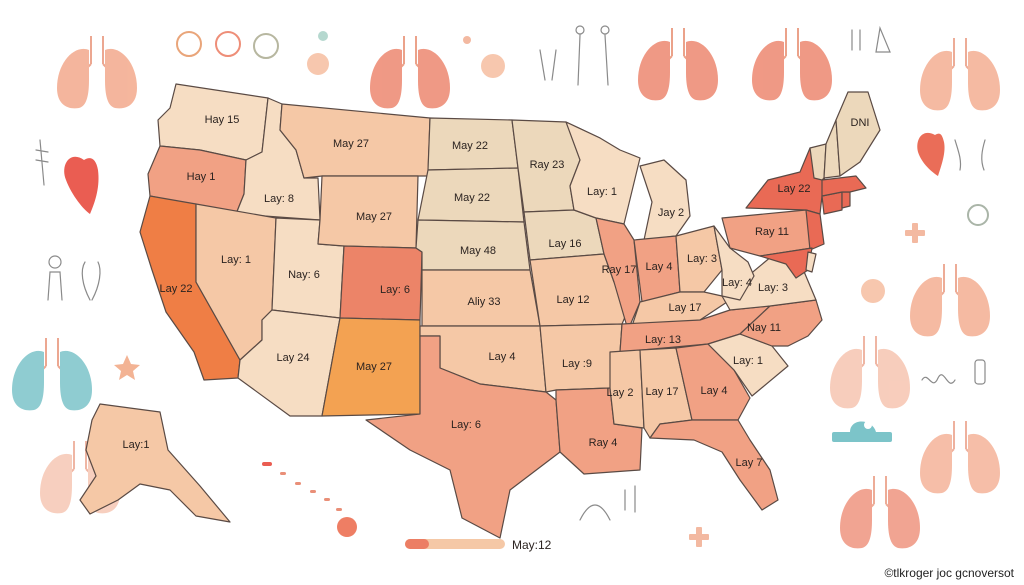 The width and height of the screenshot is (1024, 585). Describe the element at coordinates (860, 123) in the screenshot. I see `state-label-me: DNI` at that location.